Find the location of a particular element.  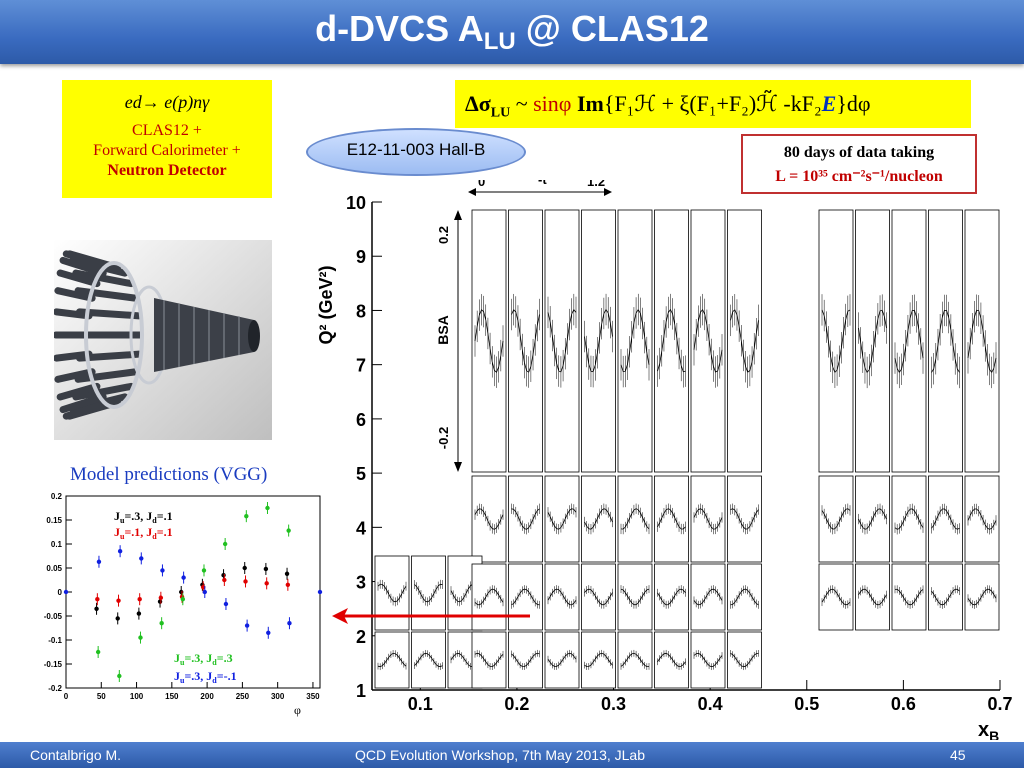

luminosity: L = 10³⁵ cm⁻²s⁻¹/nucleon is located at coordinates (859, 176).